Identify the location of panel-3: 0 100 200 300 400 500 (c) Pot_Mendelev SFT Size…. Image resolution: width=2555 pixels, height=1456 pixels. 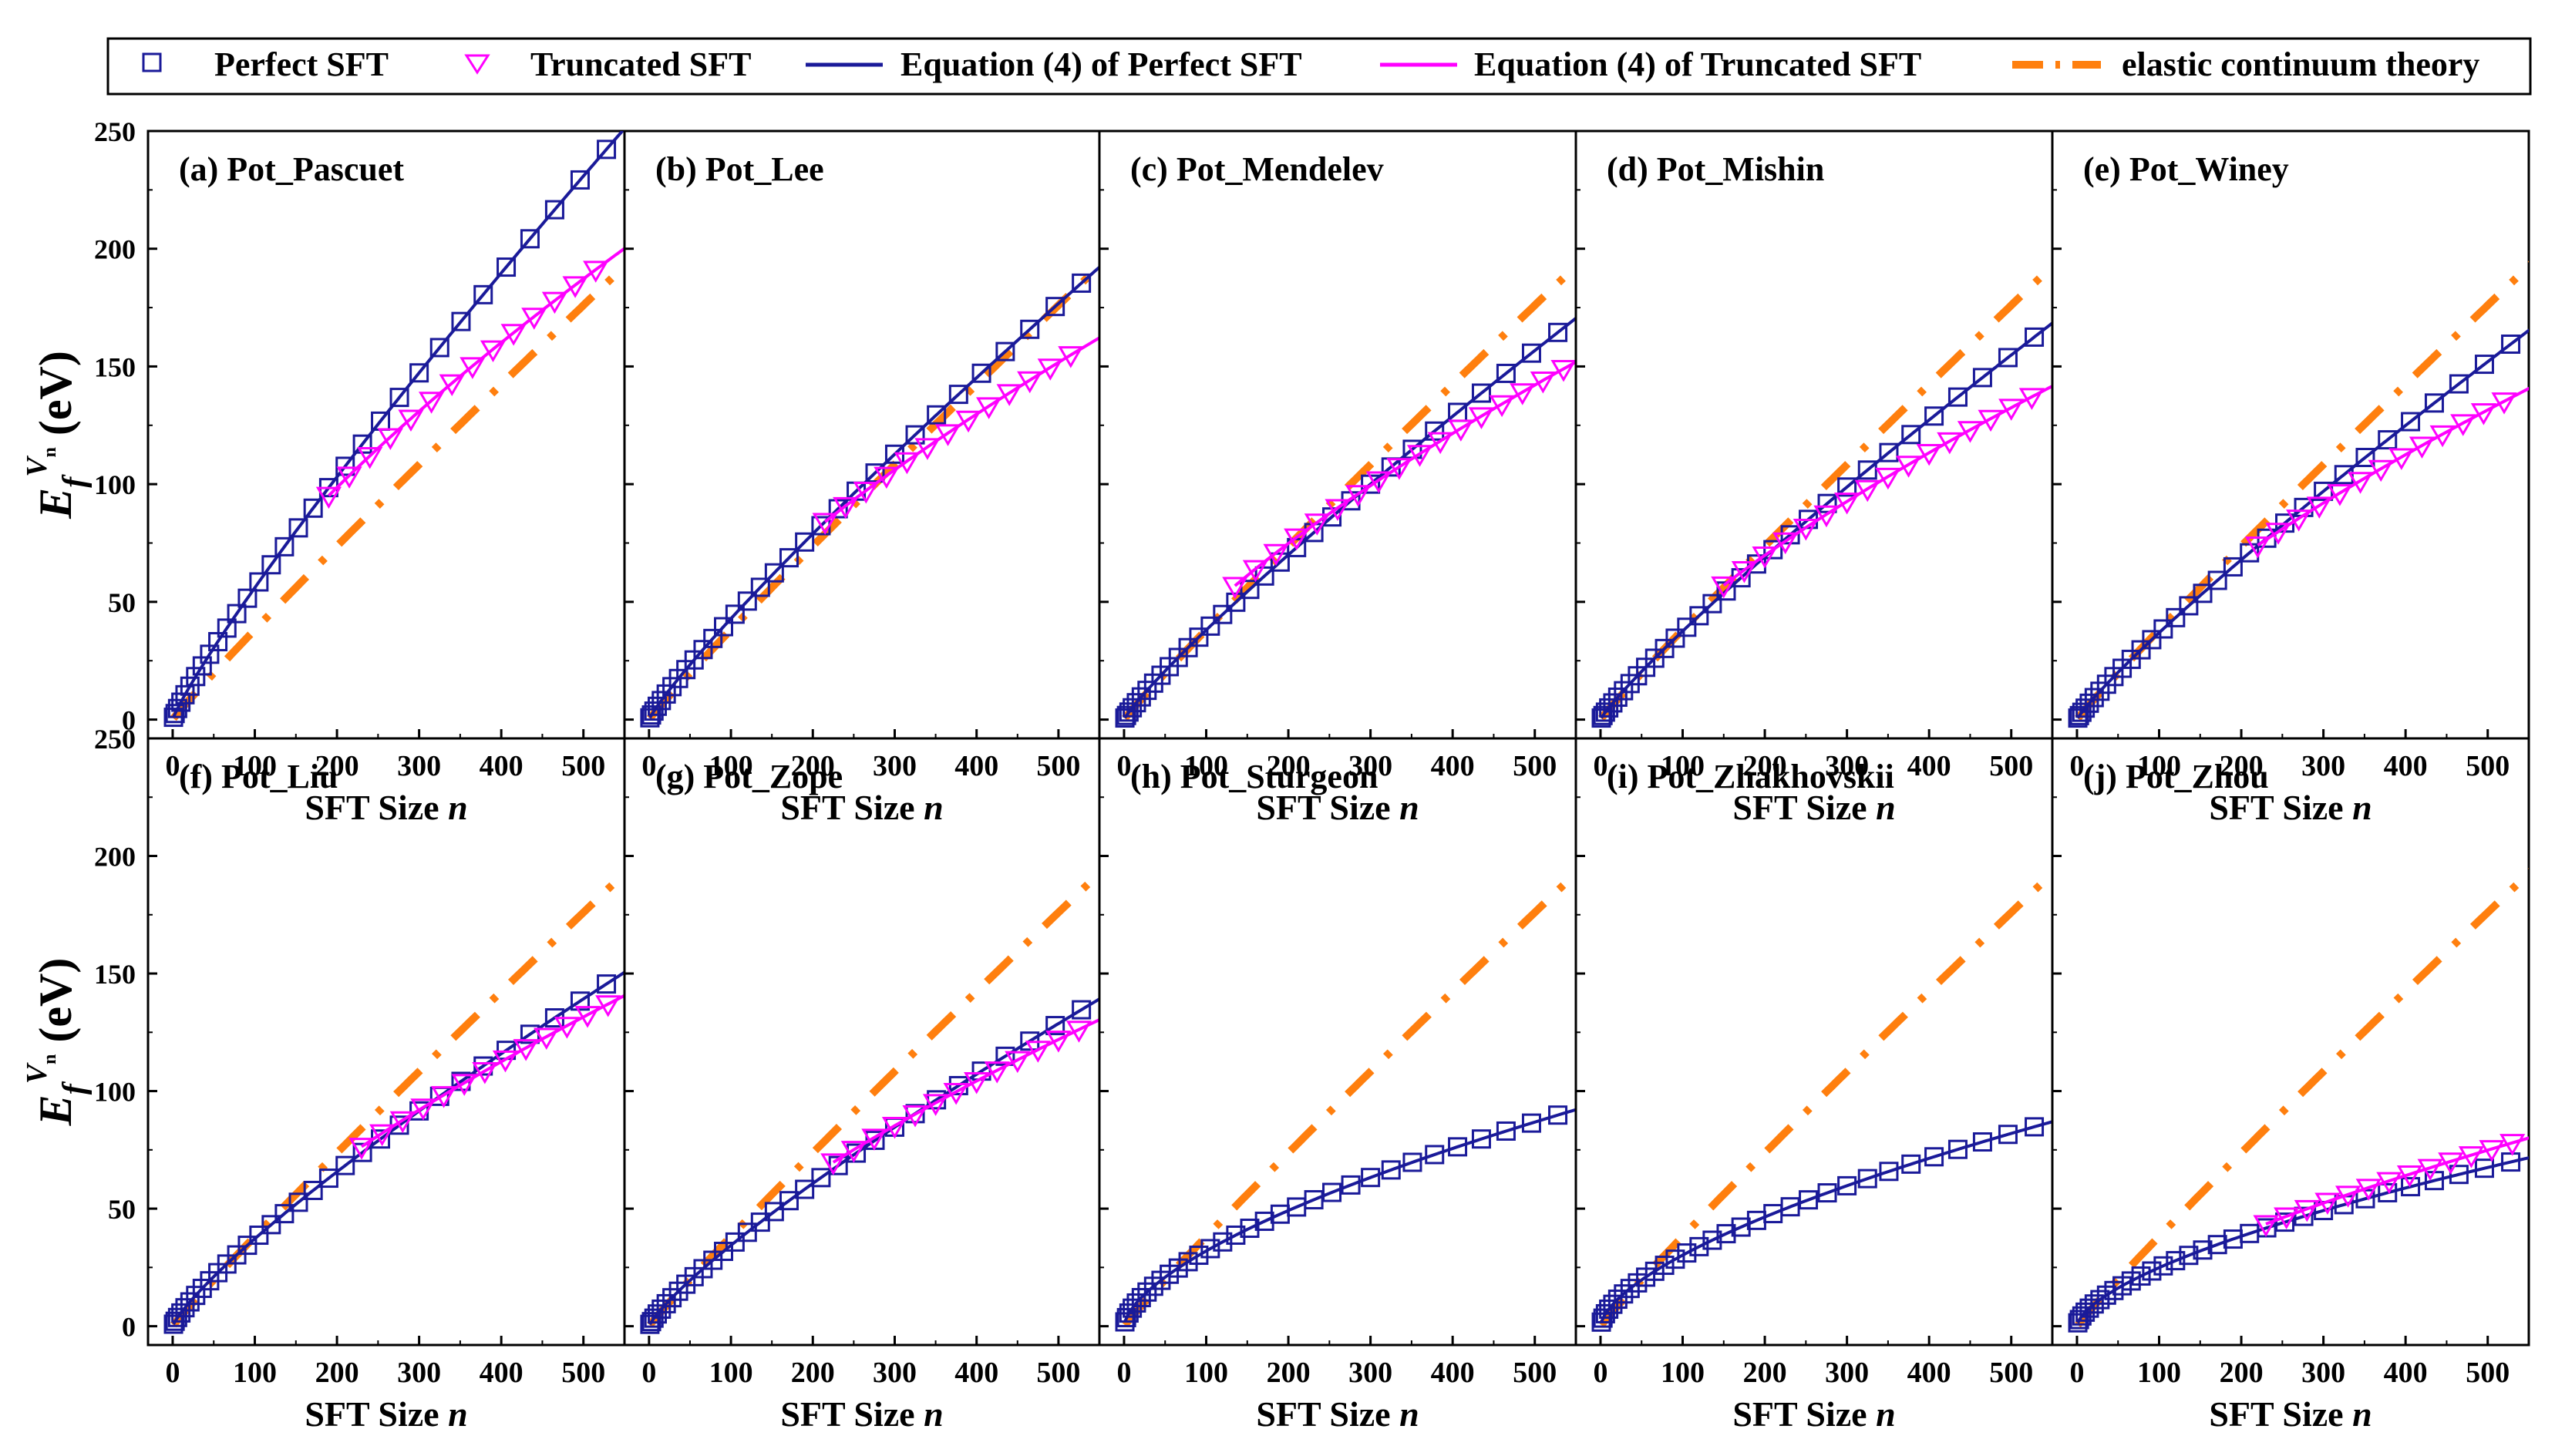
(1337, 478).